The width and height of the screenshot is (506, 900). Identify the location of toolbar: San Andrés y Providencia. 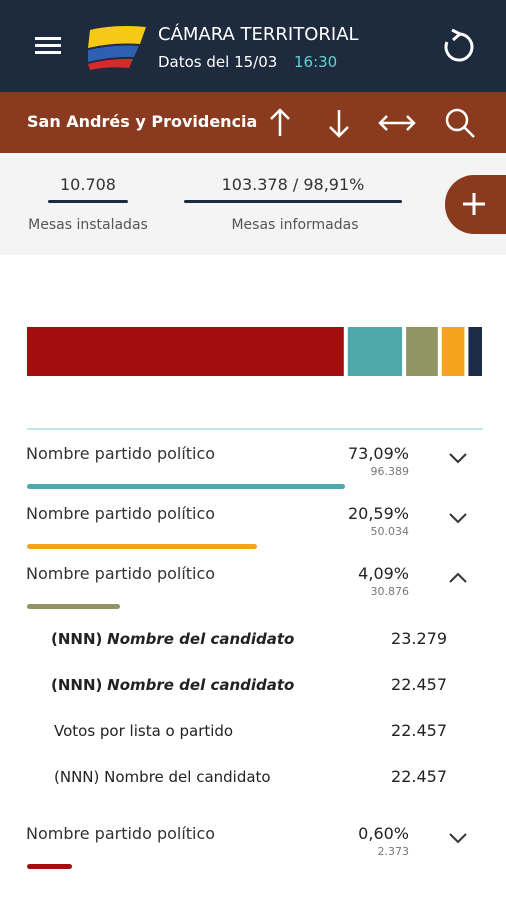
(253, 122).